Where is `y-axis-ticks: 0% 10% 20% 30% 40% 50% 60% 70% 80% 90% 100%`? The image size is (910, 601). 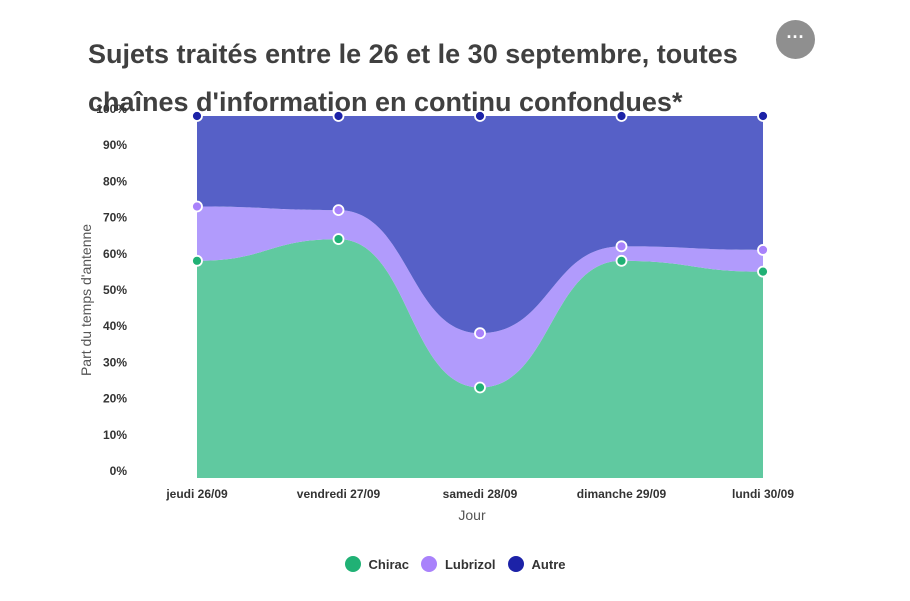 y-axis-ticks: 0% 10% 20% 30% 40% 50% 60% 70% 80% 90% 100% is located at coordinates (111, 290).